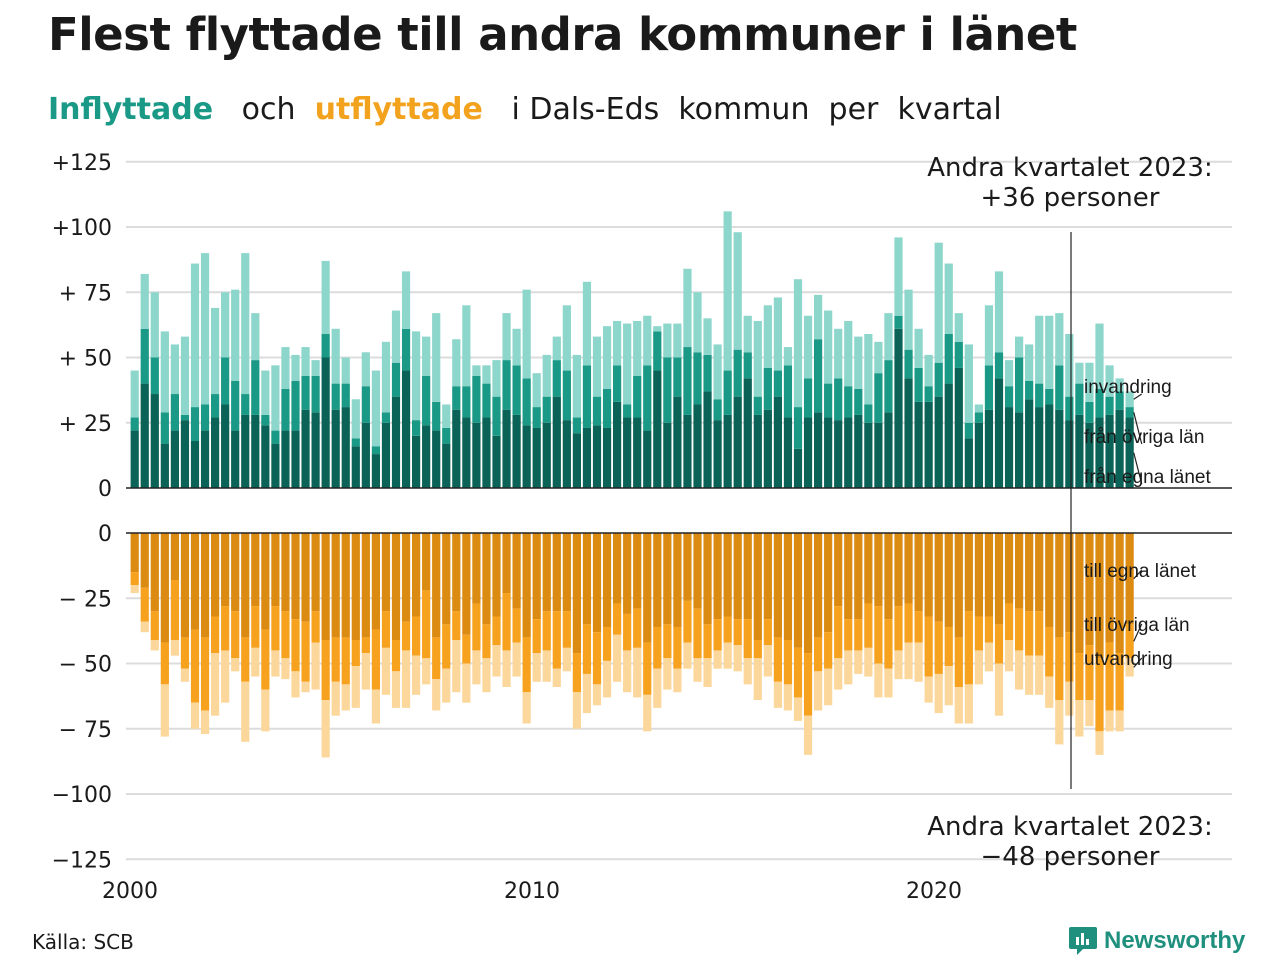  I want to click on annotation-bottom-line1: Andra kvartalet 2023:, so click(1069, 827).